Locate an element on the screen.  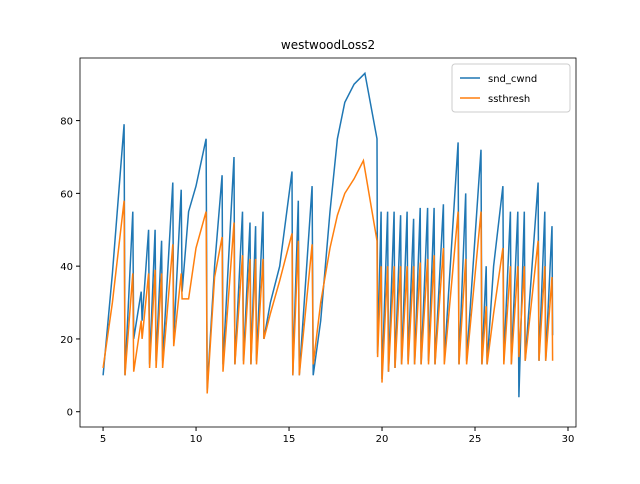
legend-label: ssthresh is located at coordinates (509, 99).